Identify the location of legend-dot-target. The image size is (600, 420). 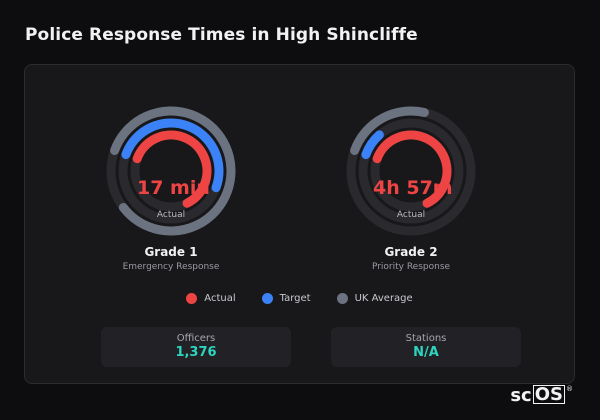
(267, 298).